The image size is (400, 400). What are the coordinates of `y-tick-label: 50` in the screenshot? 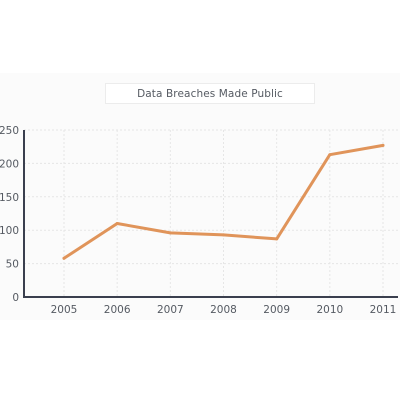 It's located at (12, 265).